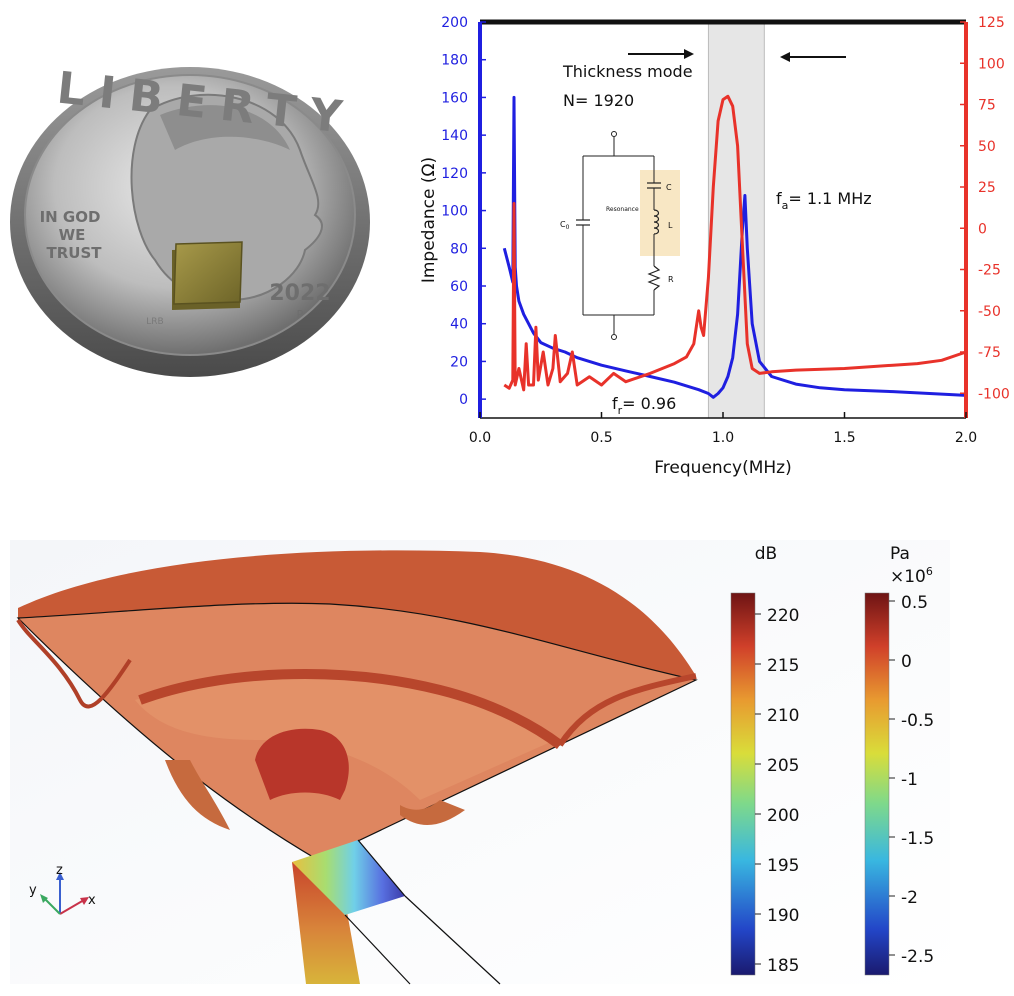  What do you see at coordinates (779, 198) in the screenshot?
I see `fa-symbol: f` at bounding box center [779, 198].